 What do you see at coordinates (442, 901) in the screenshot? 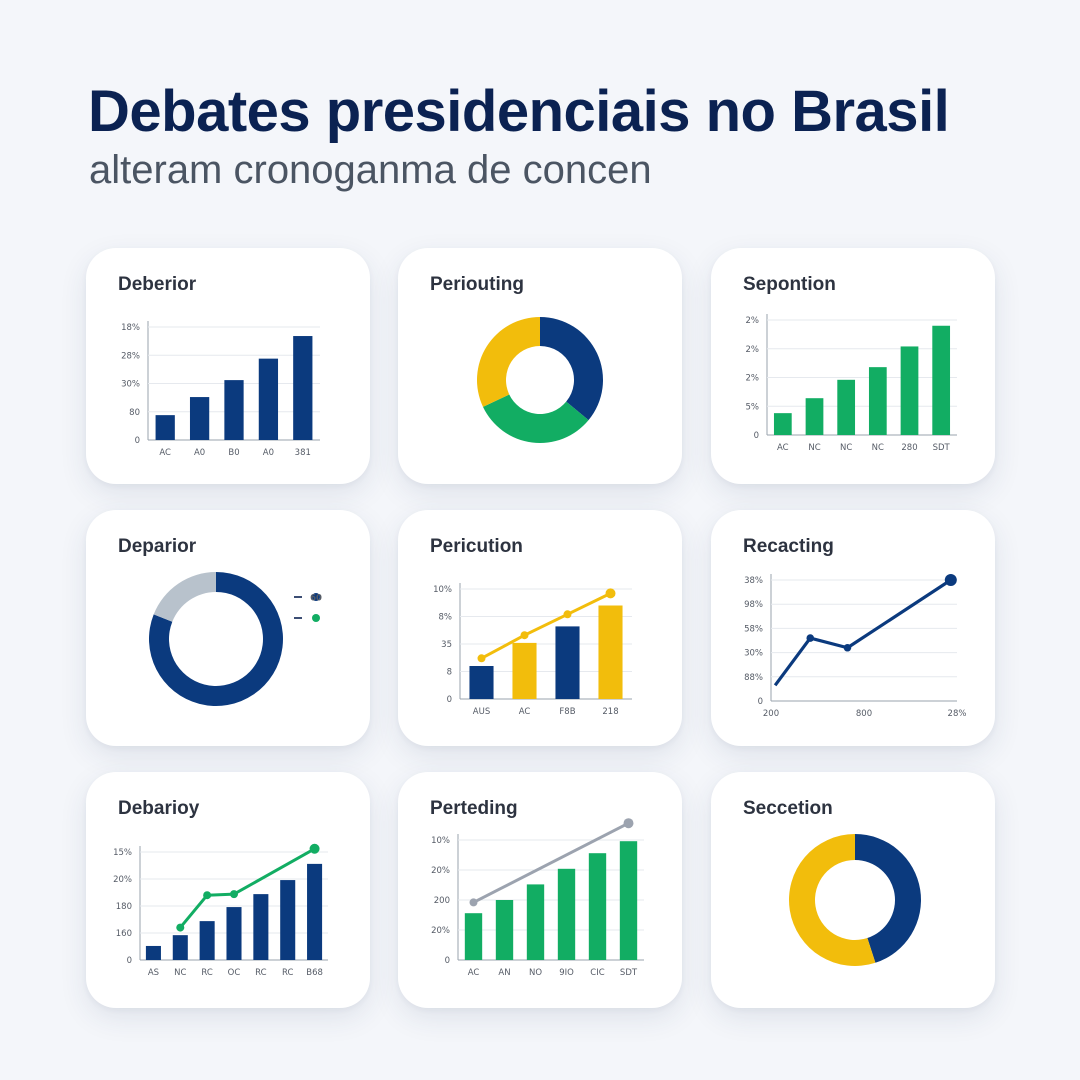
I see `y-tick-label: 200` at bounding box center [442, 901].